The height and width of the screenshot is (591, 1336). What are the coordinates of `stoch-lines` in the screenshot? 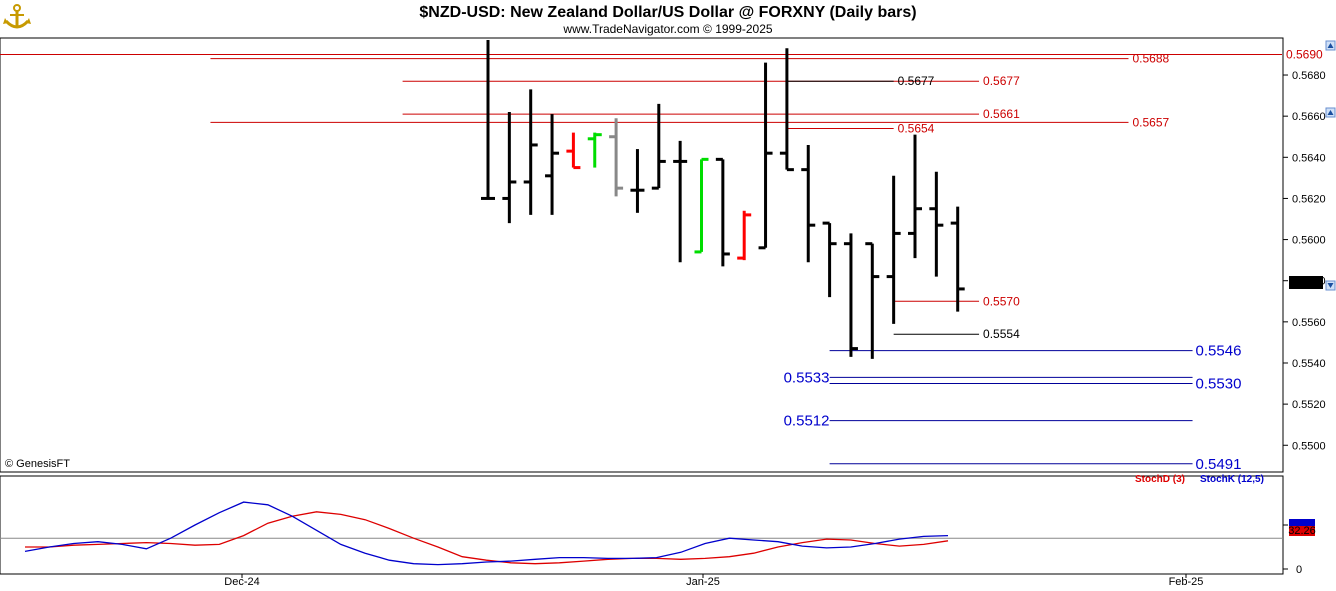 It's located at (486, 533).